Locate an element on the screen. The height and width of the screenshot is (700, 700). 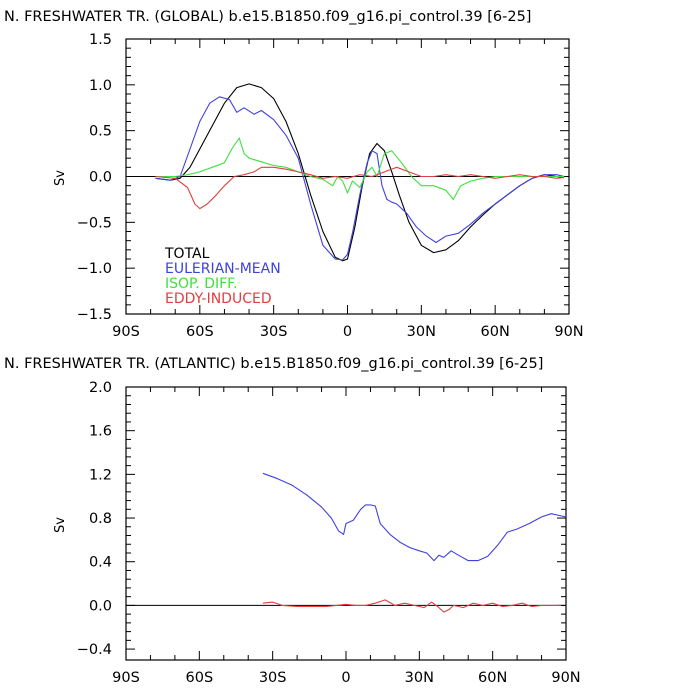
legend-total: TOTAL is located at coordinates (187, 254).